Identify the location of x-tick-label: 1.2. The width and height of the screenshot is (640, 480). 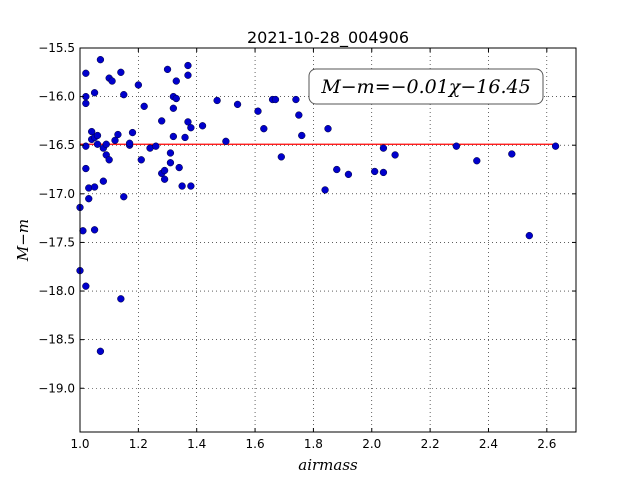
(138, 444).